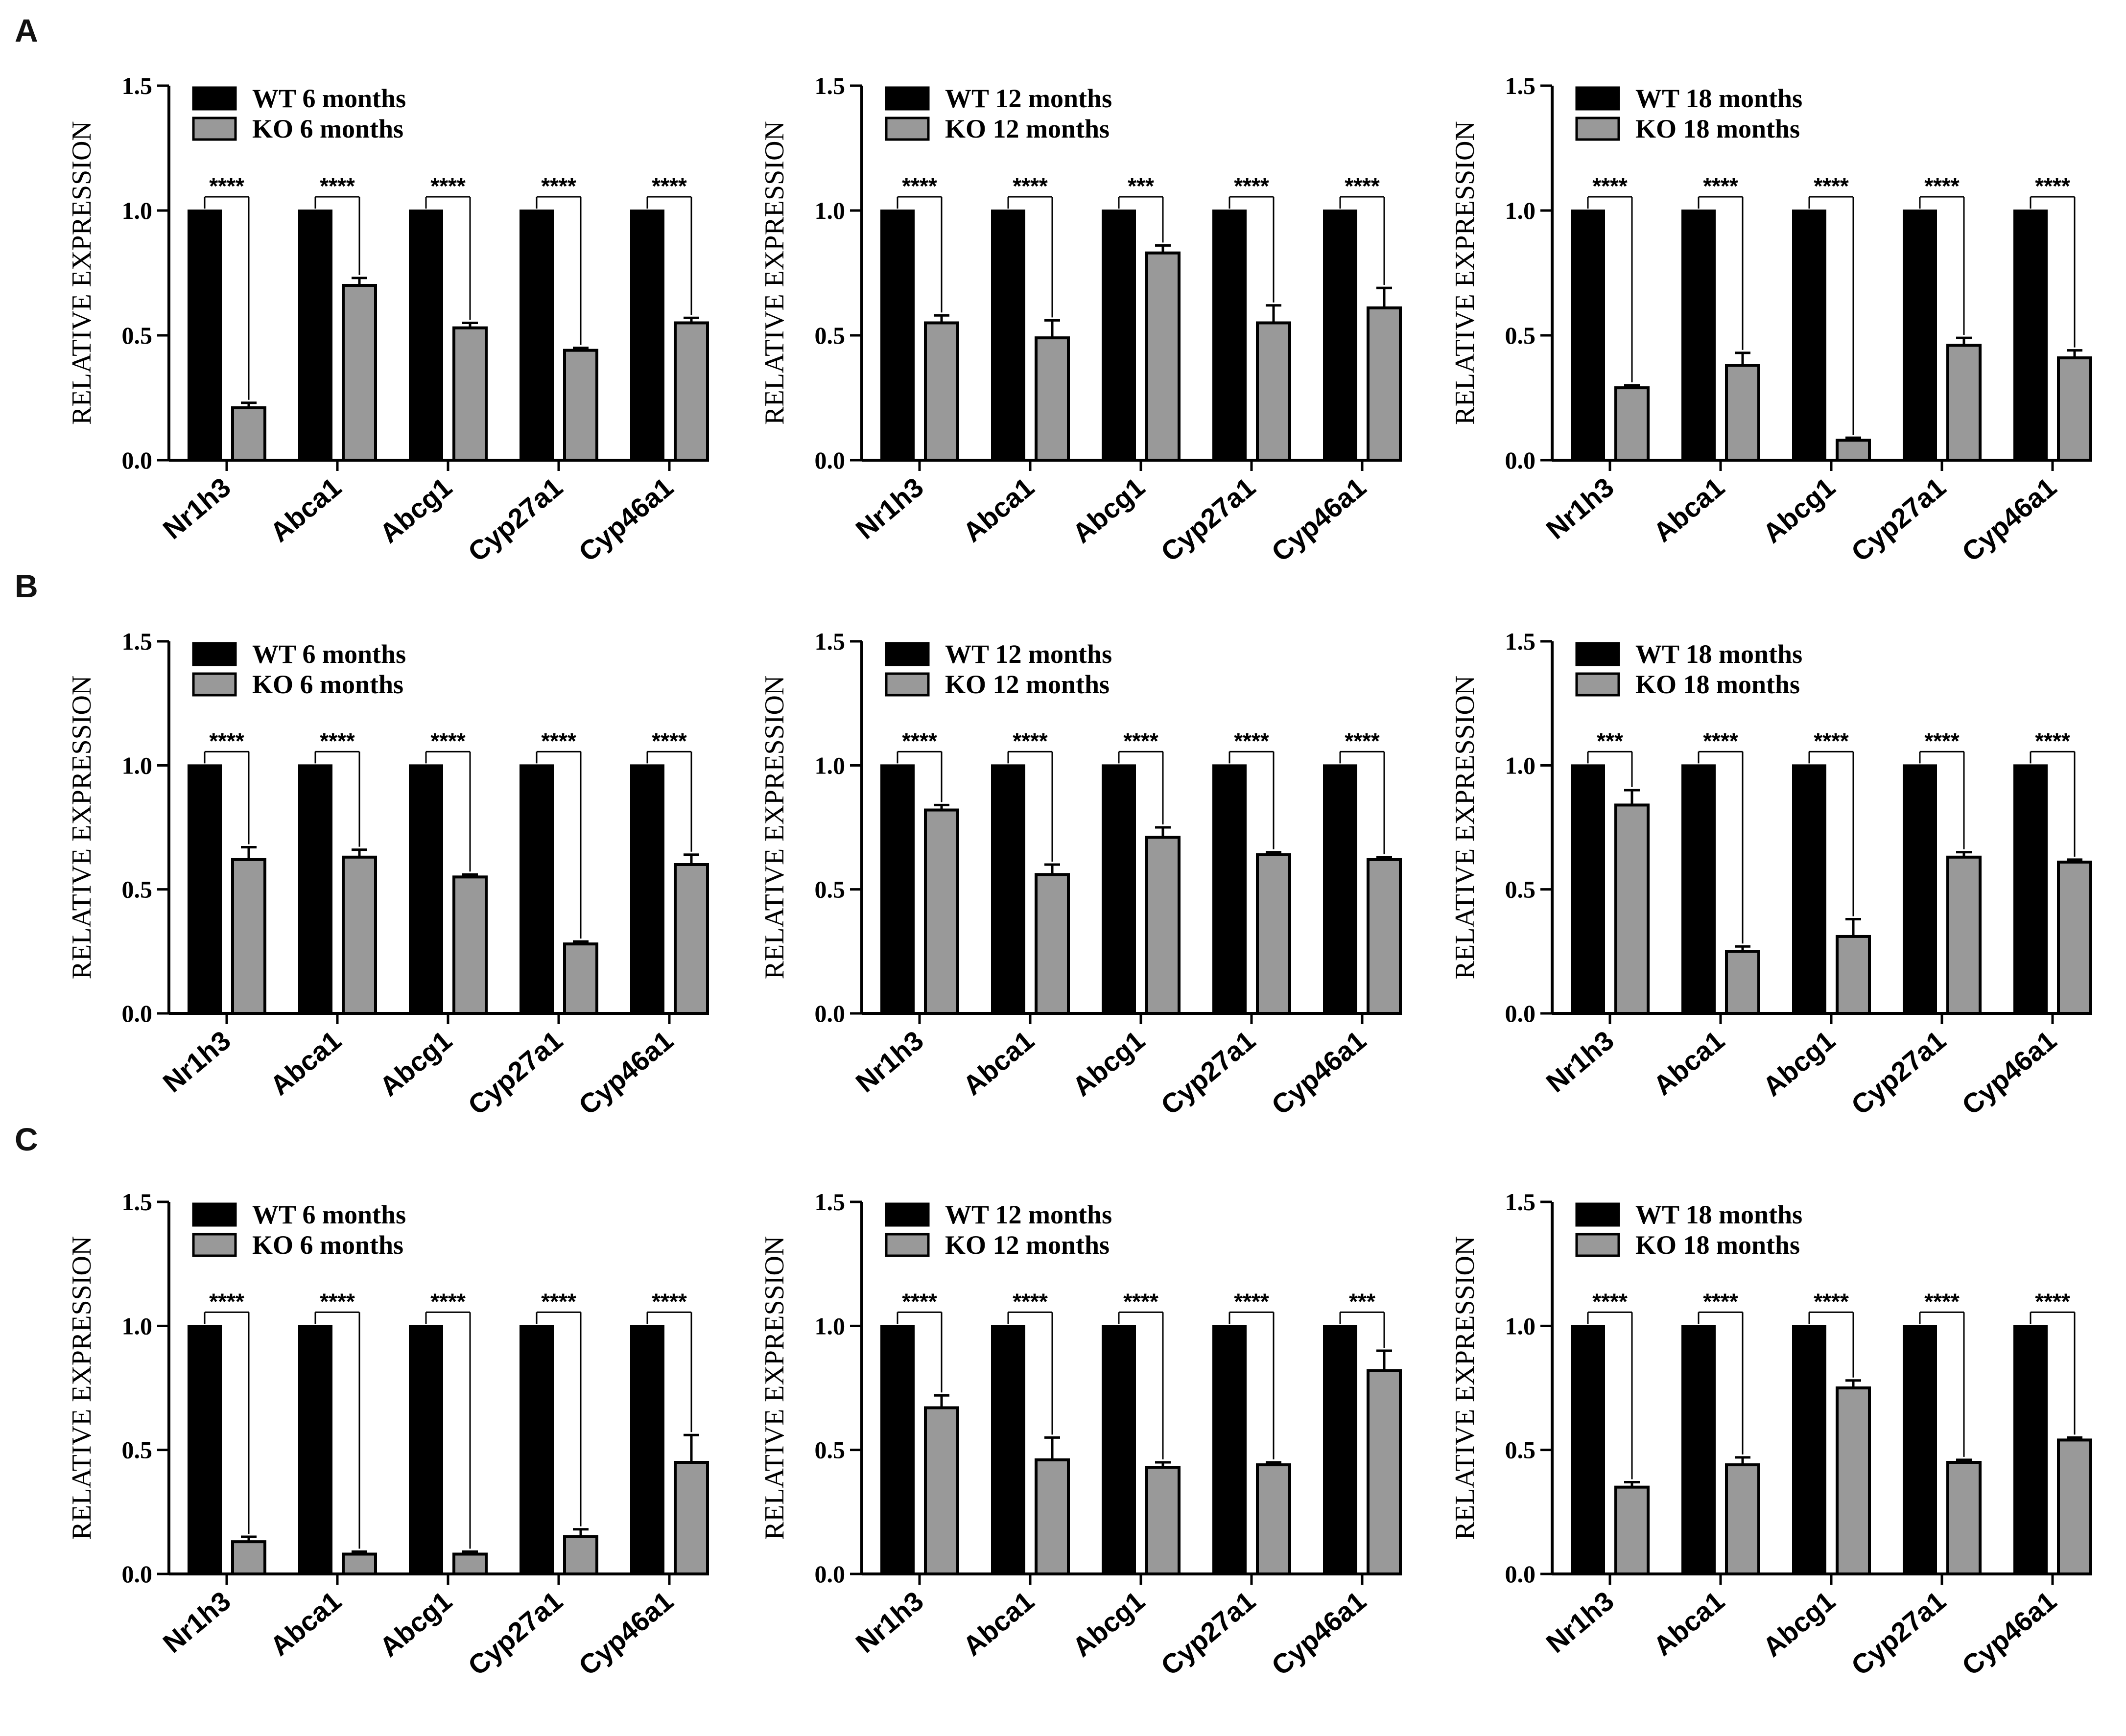  What do you see at coordinates (137, 460) in the screenshot?
I see `y-tick-label: 0.0` at bounding box center [137, 460].